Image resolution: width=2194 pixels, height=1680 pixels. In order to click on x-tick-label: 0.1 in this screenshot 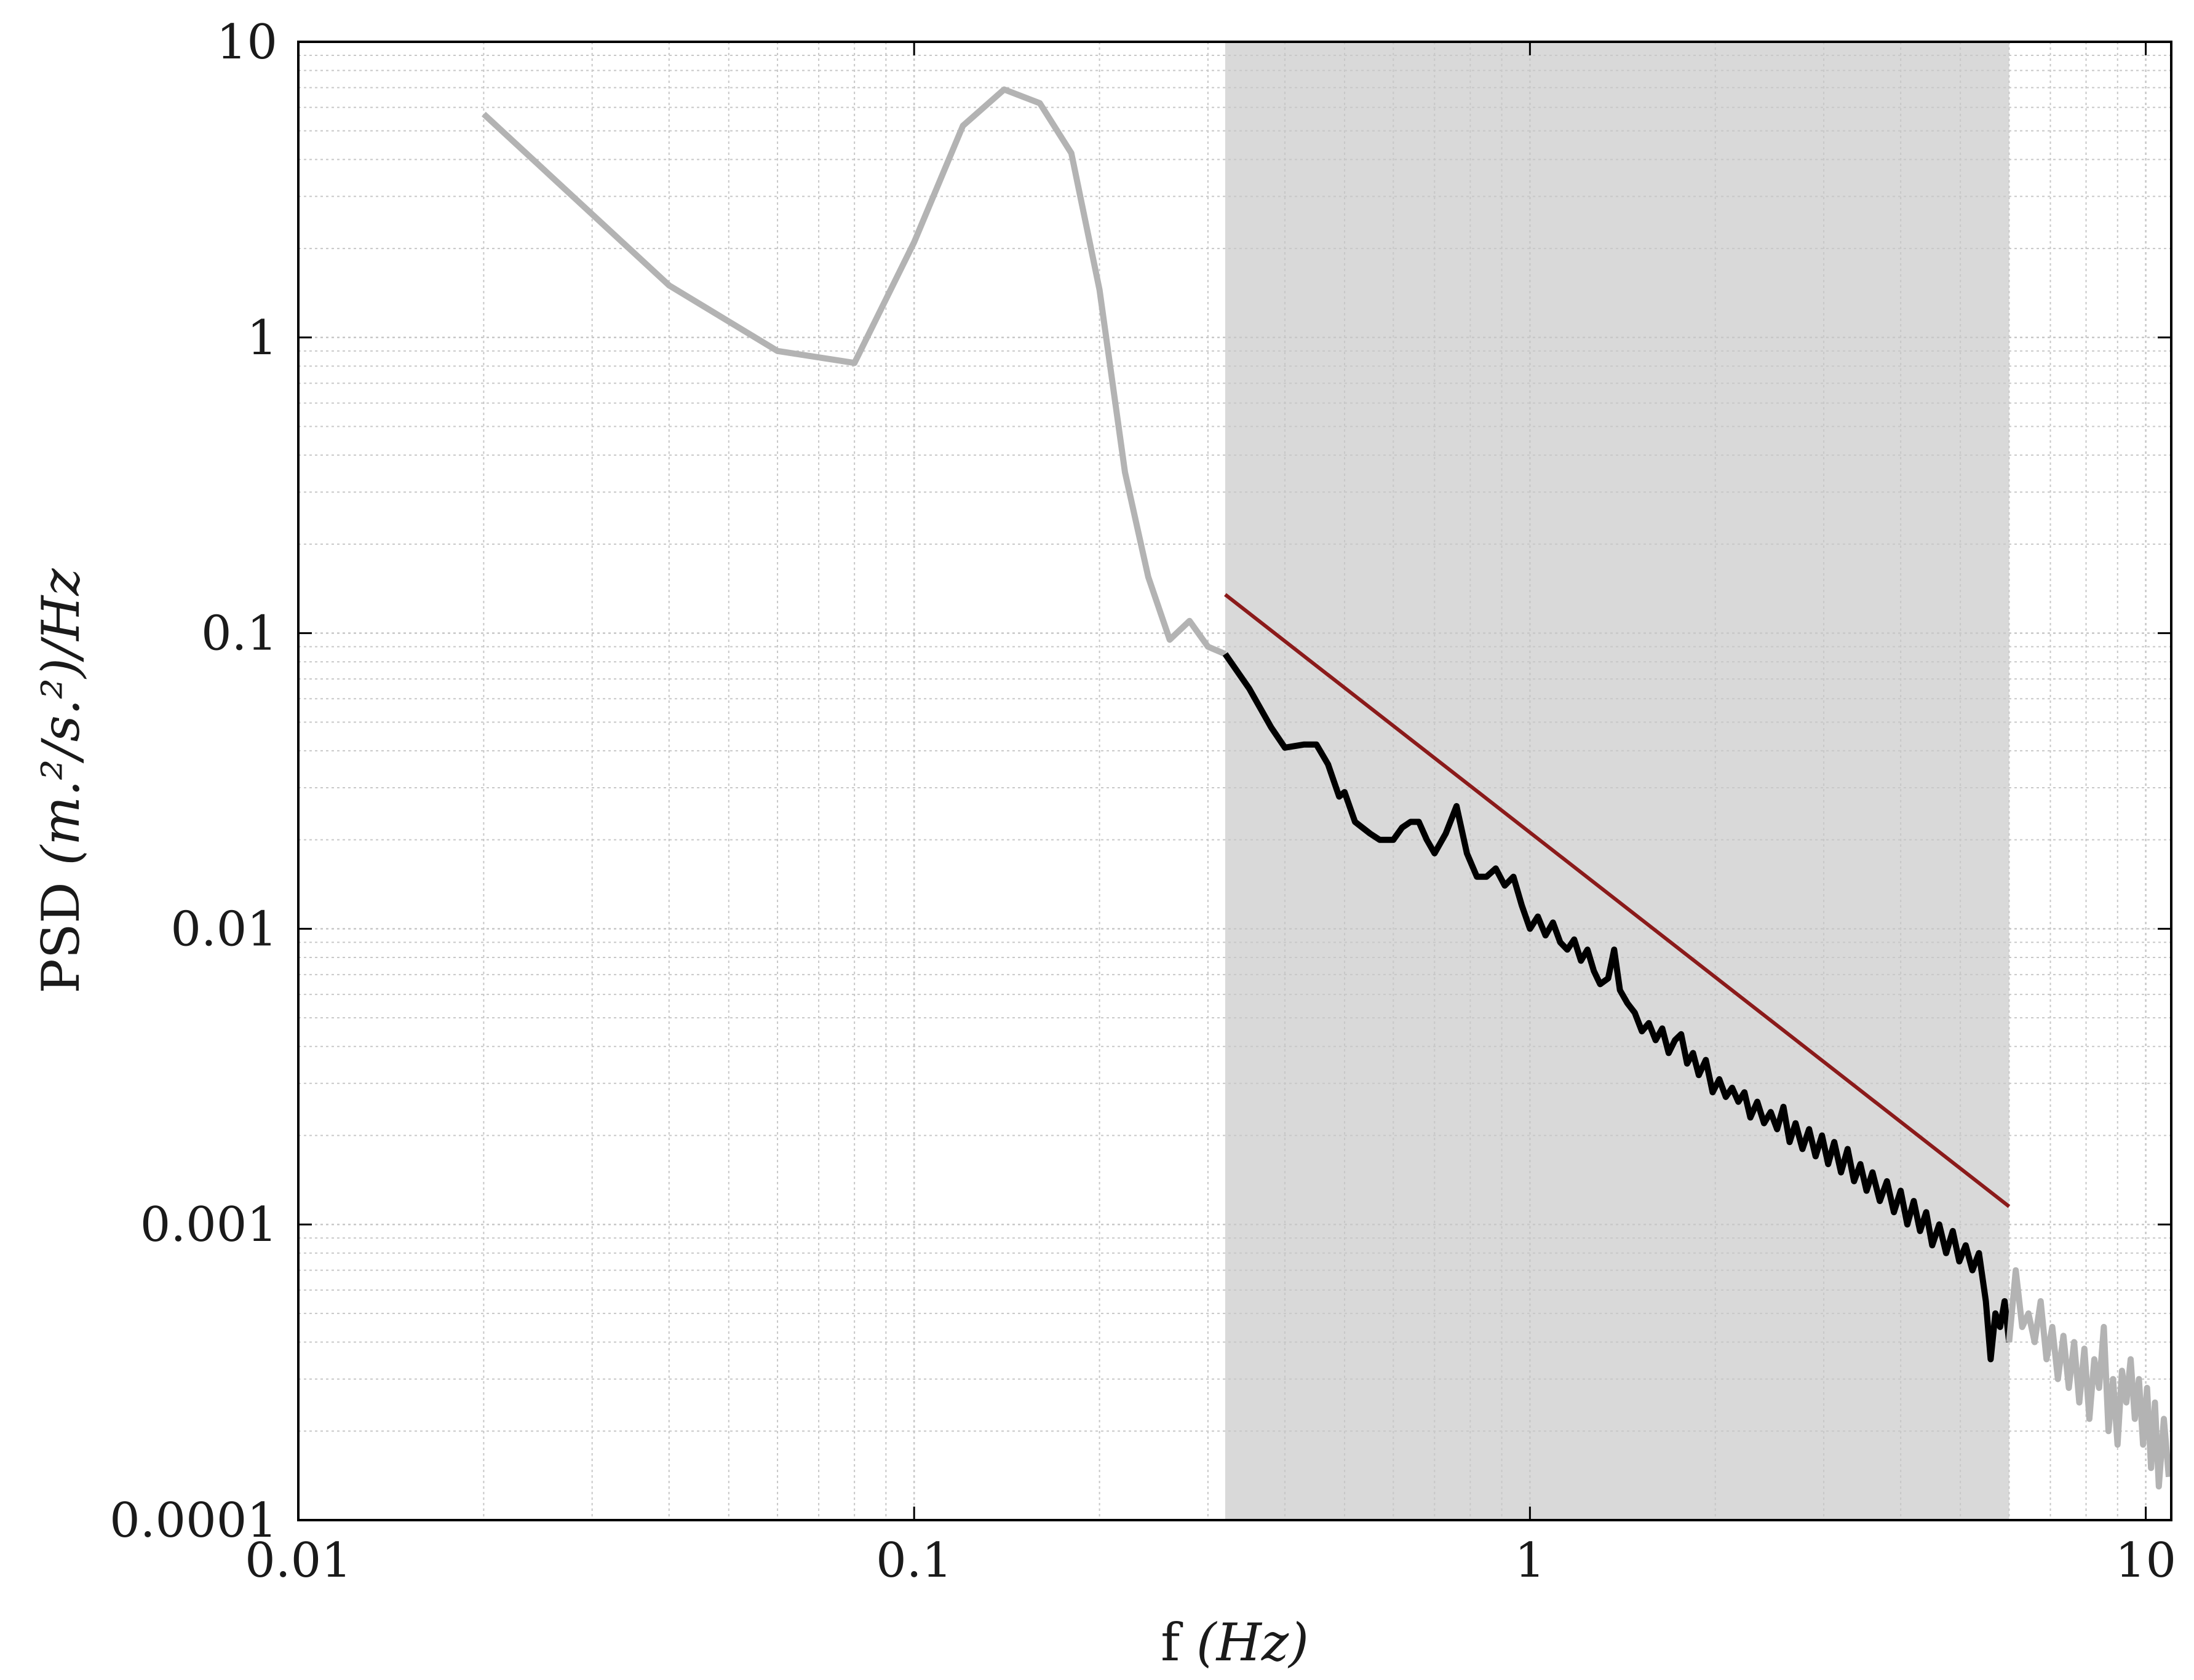, I will do `click(914, 1560)`.